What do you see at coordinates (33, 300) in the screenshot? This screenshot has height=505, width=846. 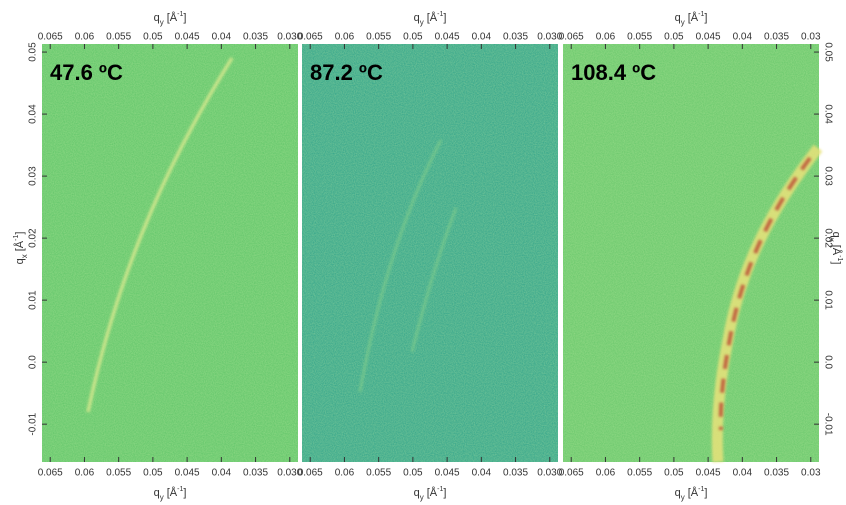 I see `y-tick-label: 0.01` at bounding box center [33, 300].